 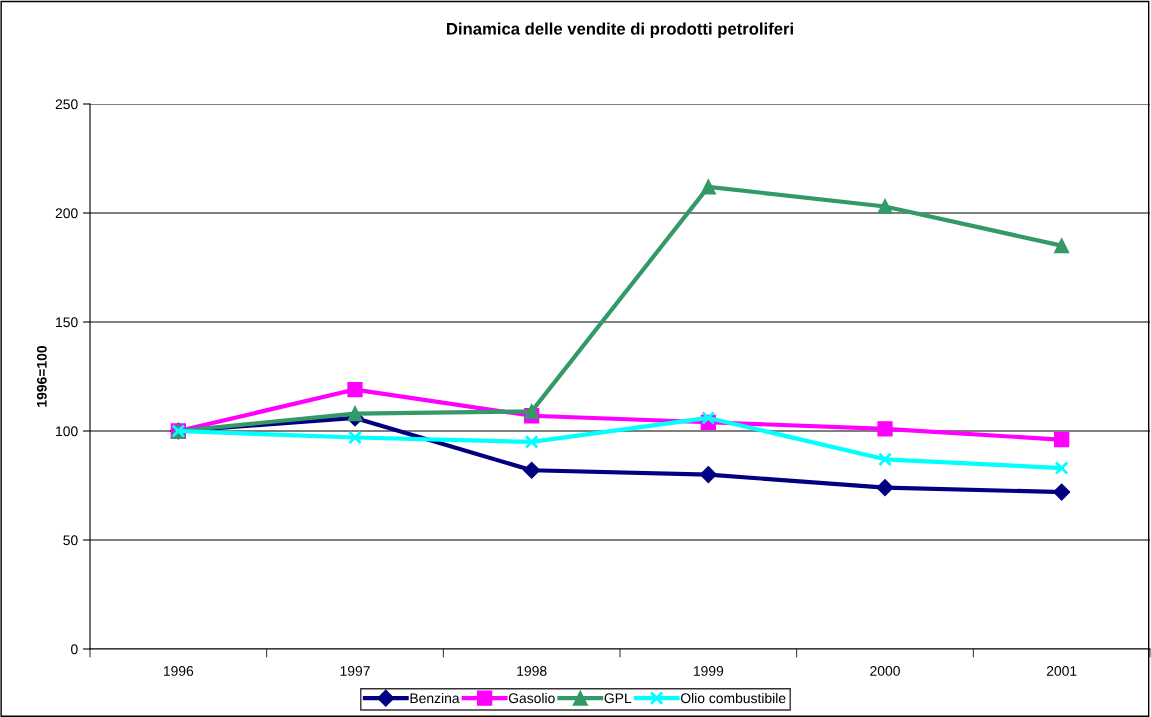 I want to click on legend-label: Gasolio, so click(x=531, y=698).